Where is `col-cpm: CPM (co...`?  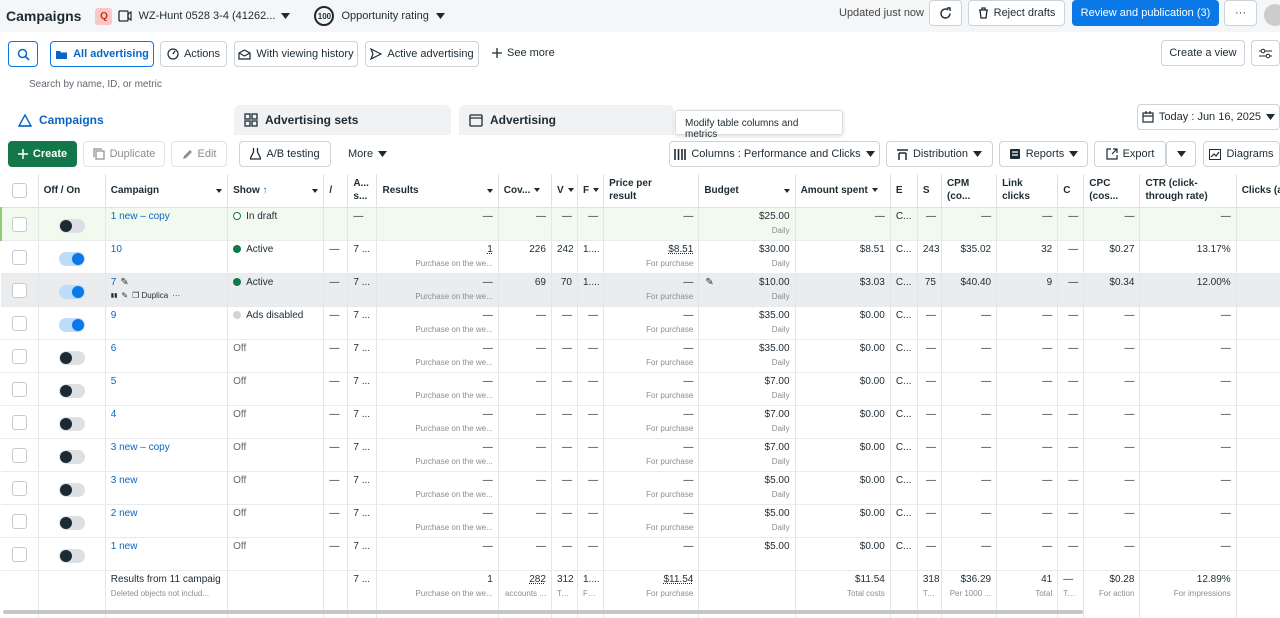 col-cpm: CPM (co... is located at coordinates (969, 191).